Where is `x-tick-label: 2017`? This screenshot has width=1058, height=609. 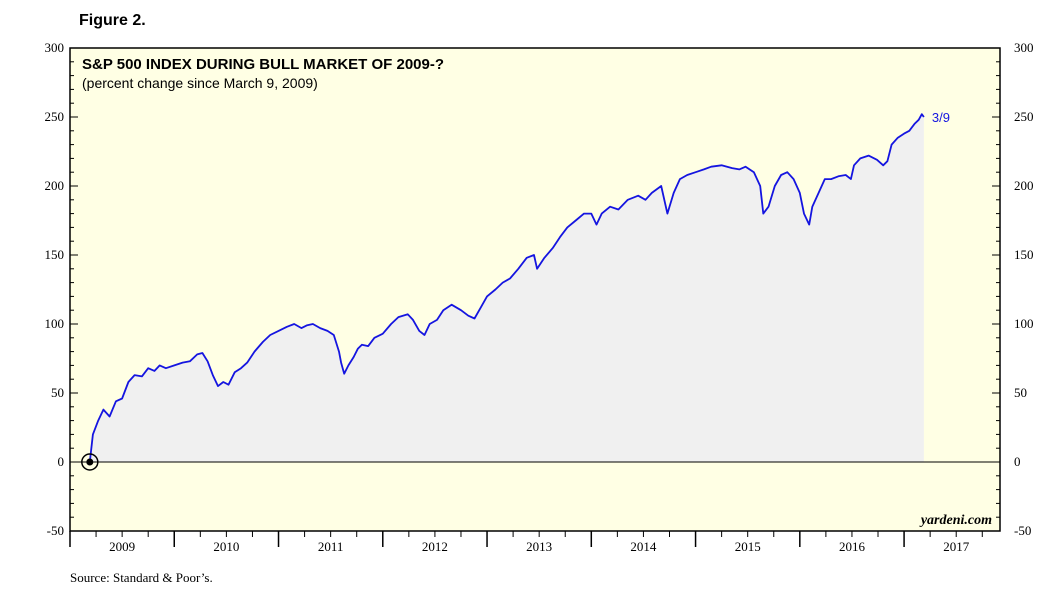
x-tick-label: 2017 is located at coordinates (956, 546).